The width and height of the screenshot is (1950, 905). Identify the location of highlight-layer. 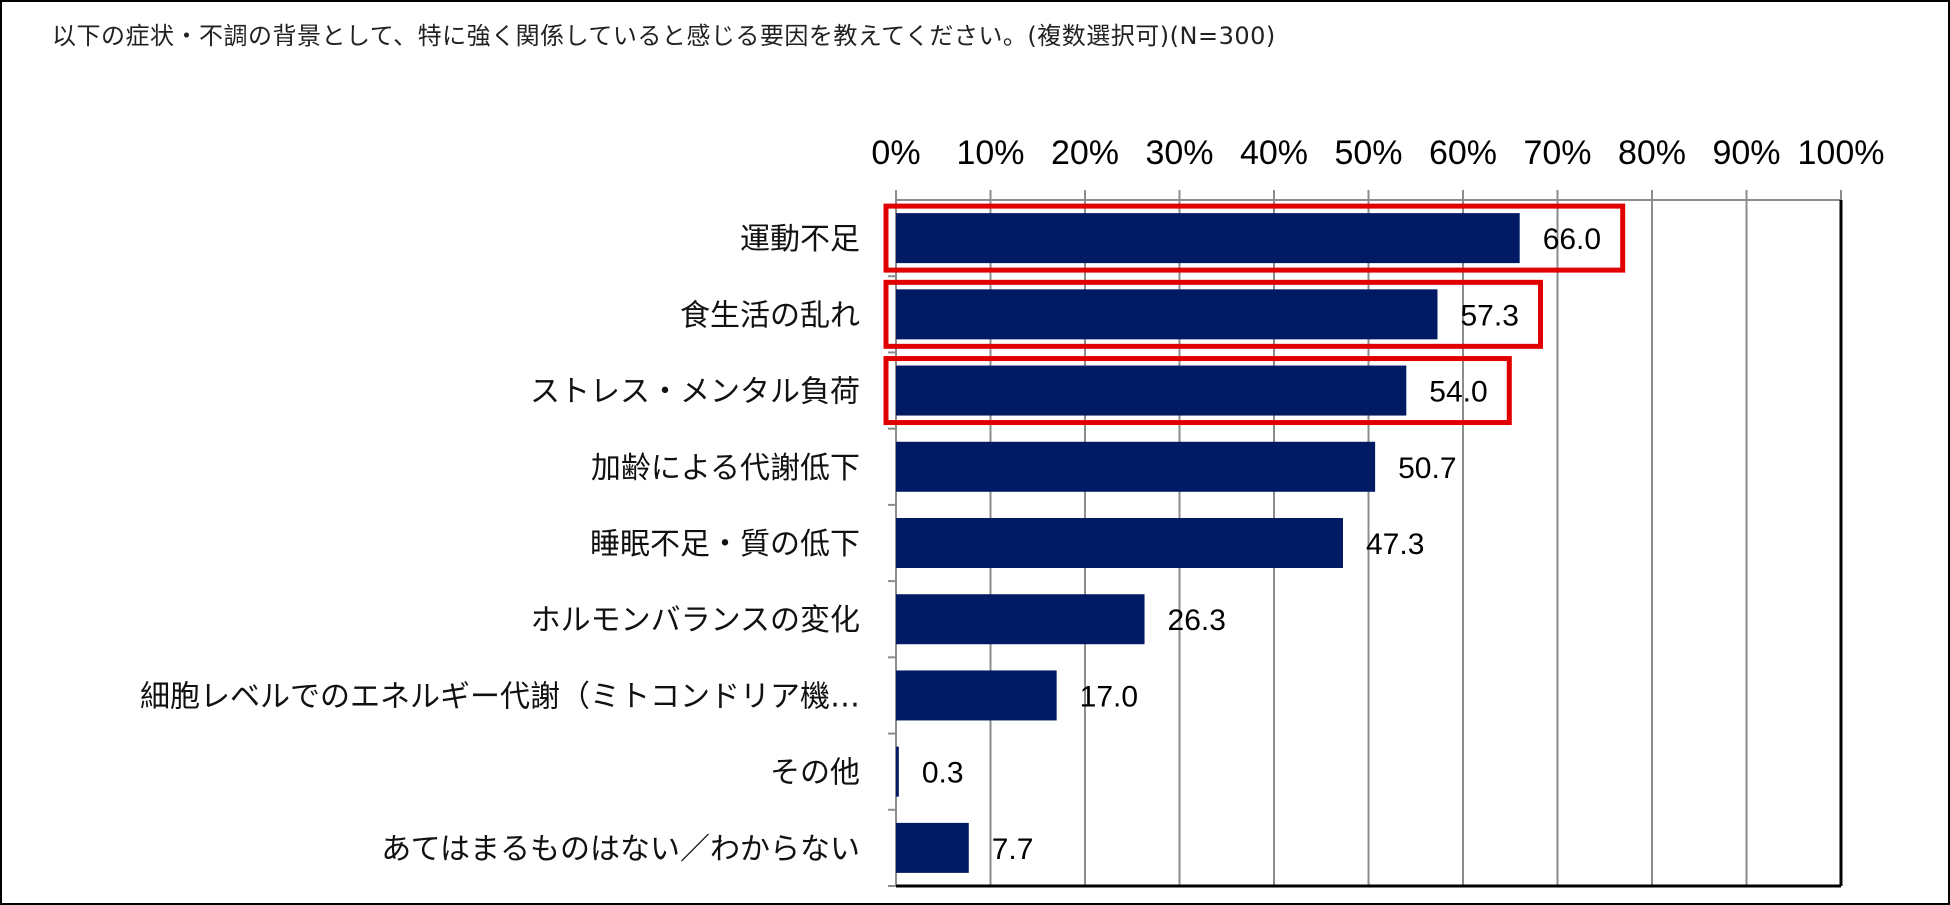
(1254, 314).